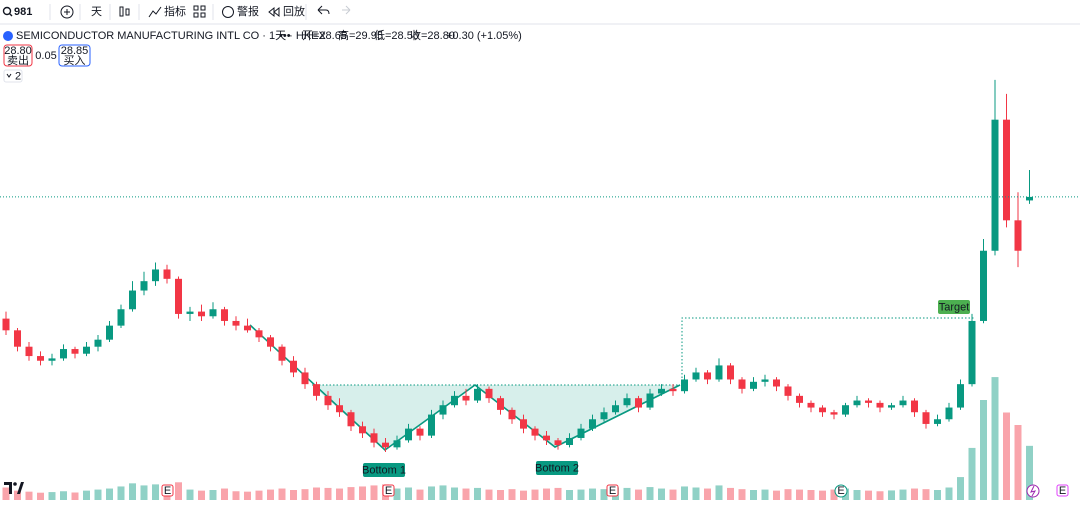 This screenshot has width=1080, height=505. What do you see at coordinates (155, 12) in the screenshot?
I see `indicators-icon` at bounding box center [155, 12].